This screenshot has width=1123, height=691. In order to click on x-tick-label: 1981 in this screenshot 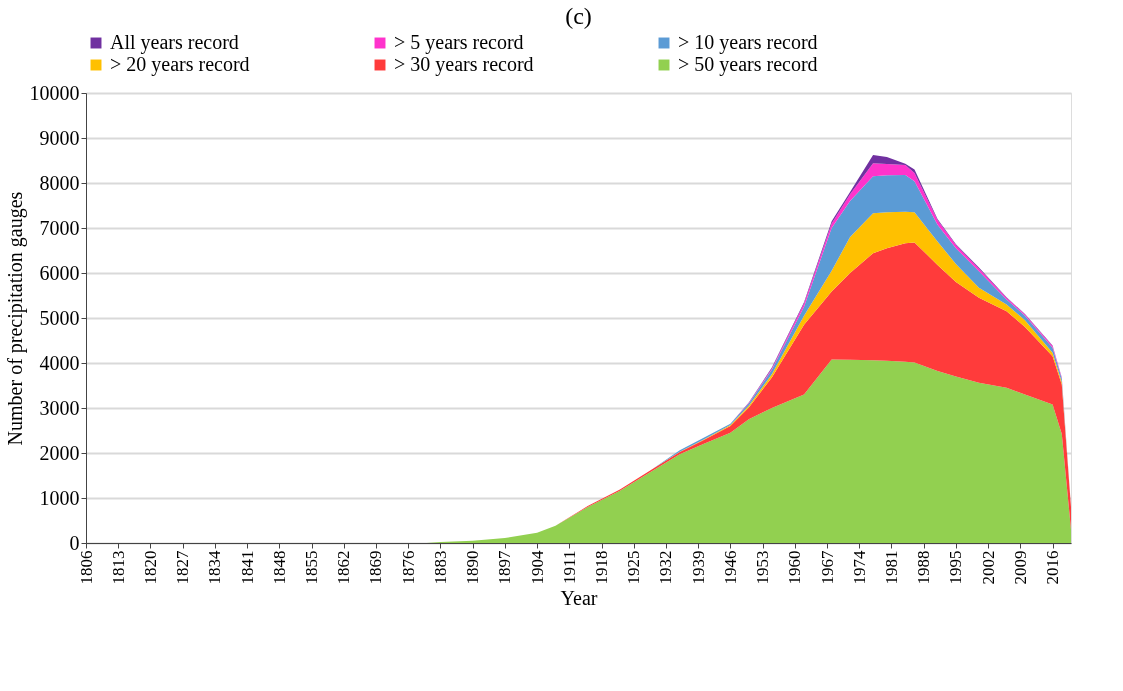, I will do `click(891, 567)`.